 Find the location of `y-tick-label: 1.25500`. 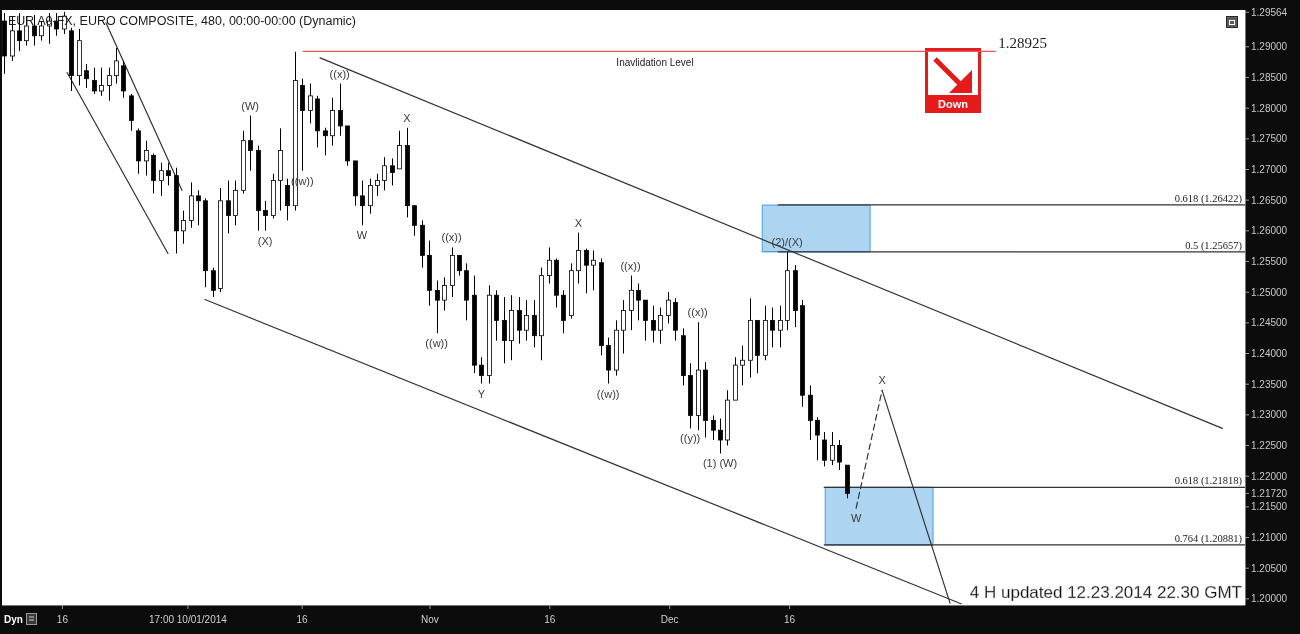

y-tick-label: 1.25500 is located at coordinates (1269, 261).